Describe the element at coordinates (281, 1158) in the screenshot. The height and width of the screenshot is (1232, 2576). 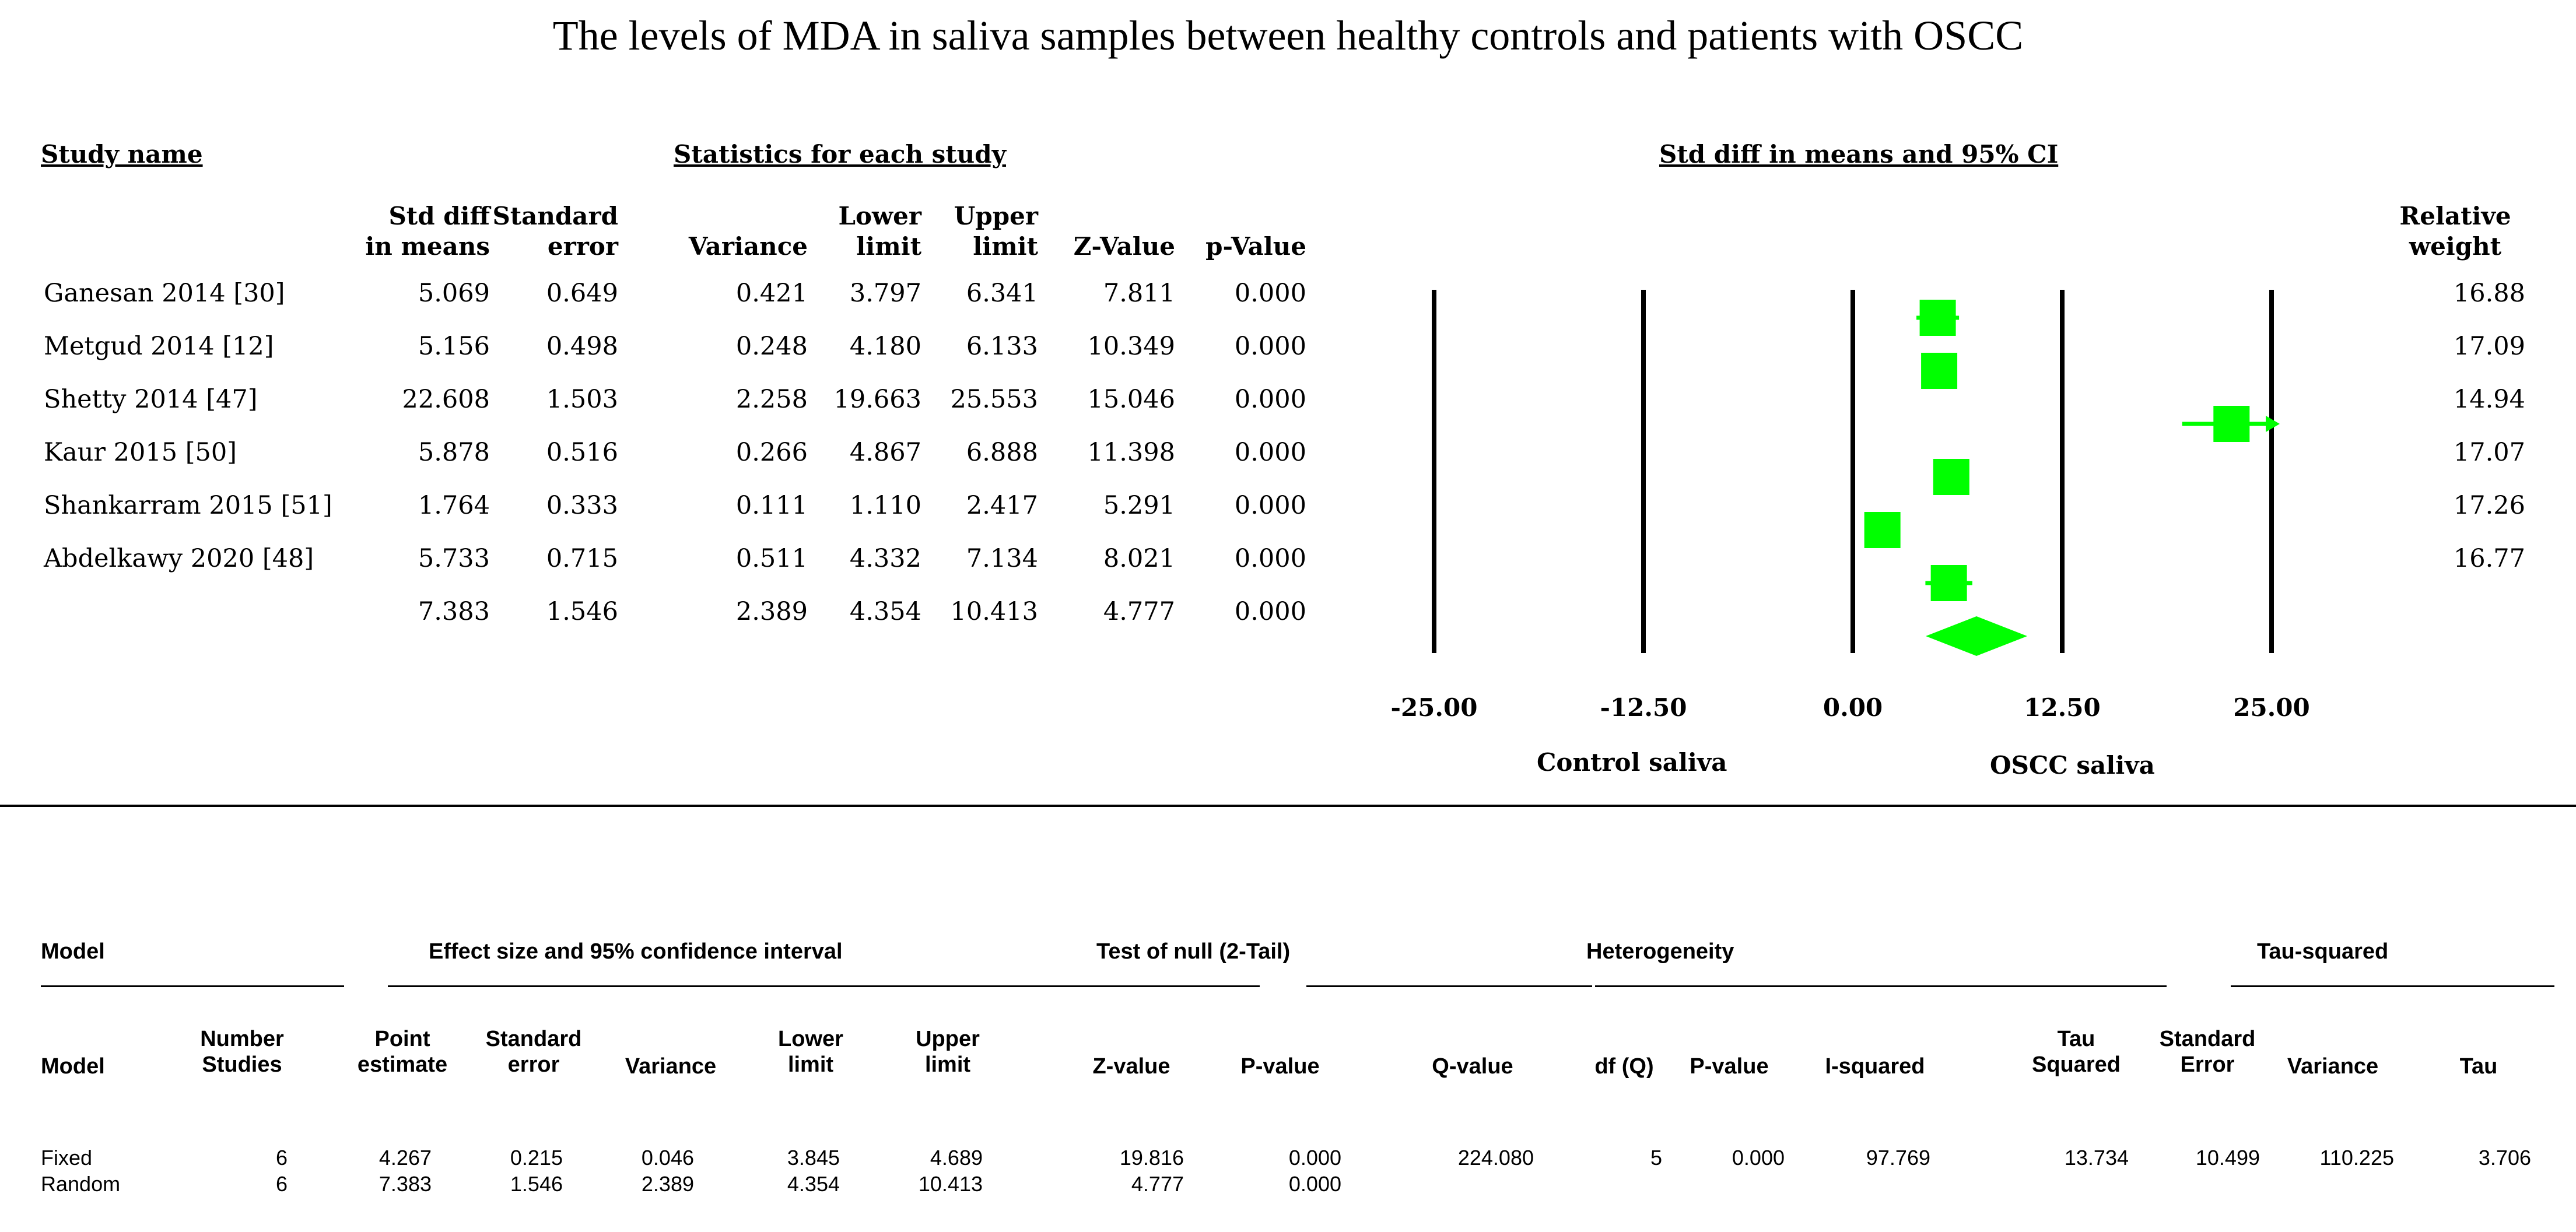
I see `fixed-number-studies-cell: 6` at that location.